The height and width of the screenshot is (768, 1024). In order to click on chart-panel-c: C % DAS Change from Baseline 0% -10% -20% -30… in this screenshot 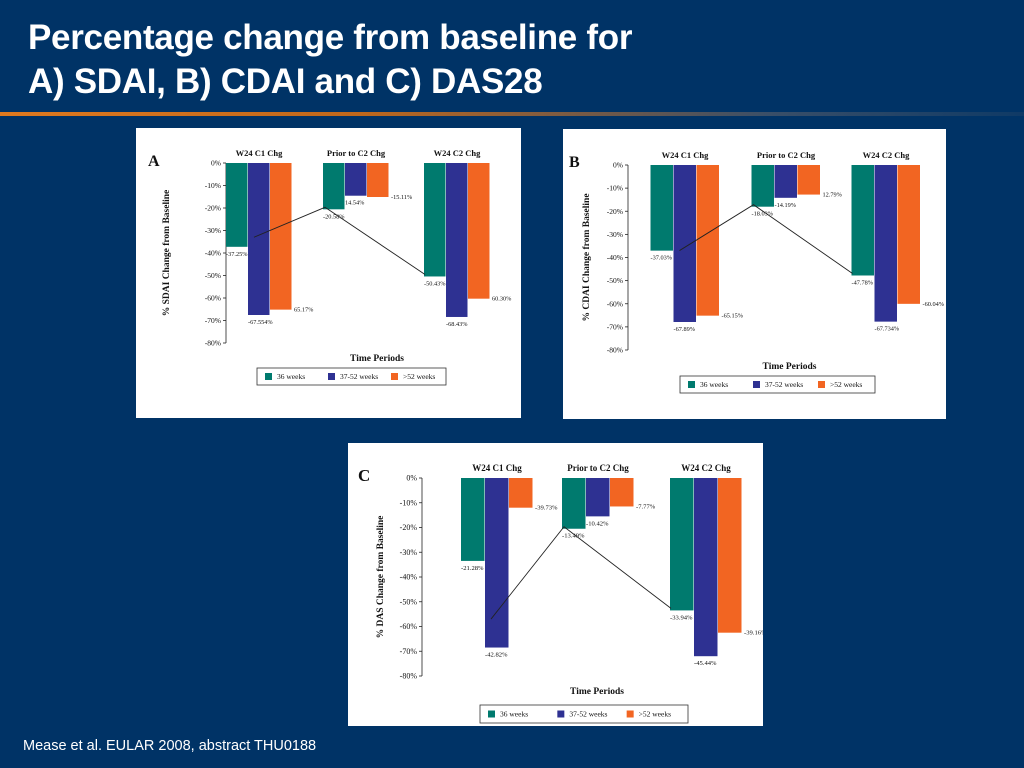, I will do `click(555, 584)`.